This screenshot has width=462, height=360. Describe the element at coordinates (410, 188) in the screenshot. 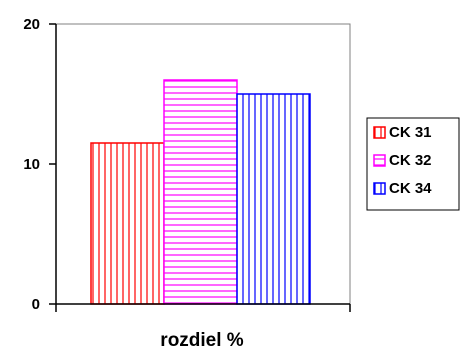

I see `legend-label-ck-34: CK 34` at that location.